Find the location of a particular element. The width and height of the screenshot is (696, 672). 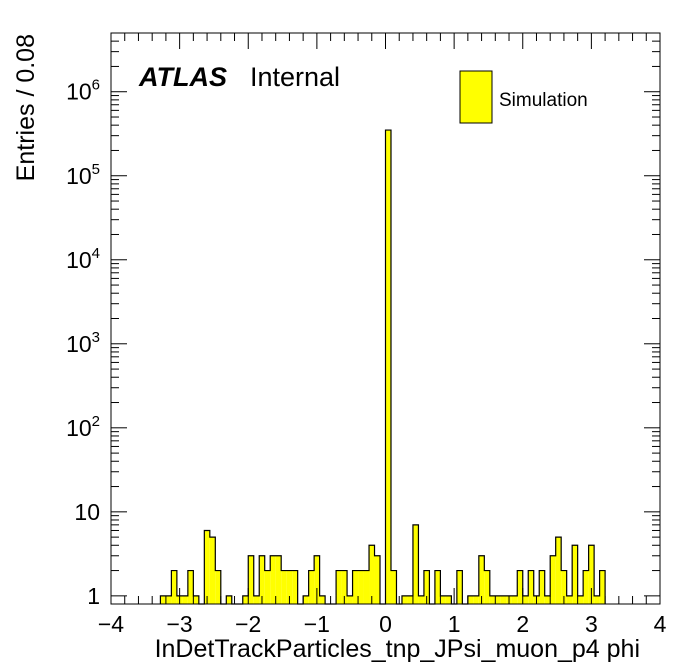

x-tick-label: −1 is located at coordinates (317, 624).